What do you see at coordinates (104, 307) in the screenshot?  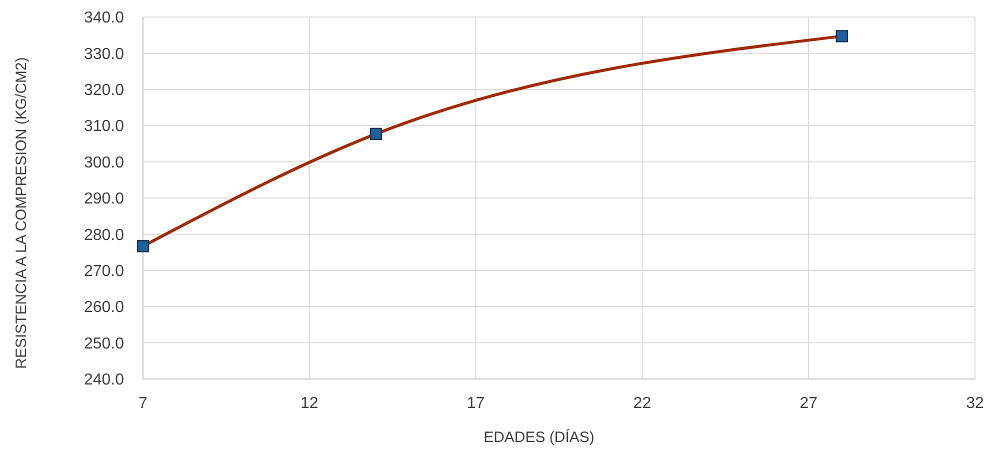 I see `y-tick-label: 260.0` at bounding box center [104, 307].